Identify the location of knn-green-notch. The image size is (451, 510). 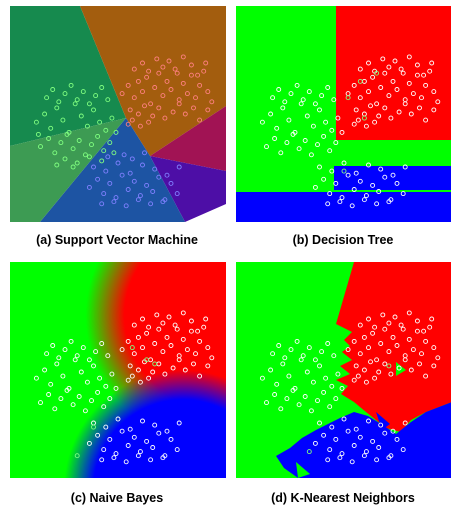
(303, 470).